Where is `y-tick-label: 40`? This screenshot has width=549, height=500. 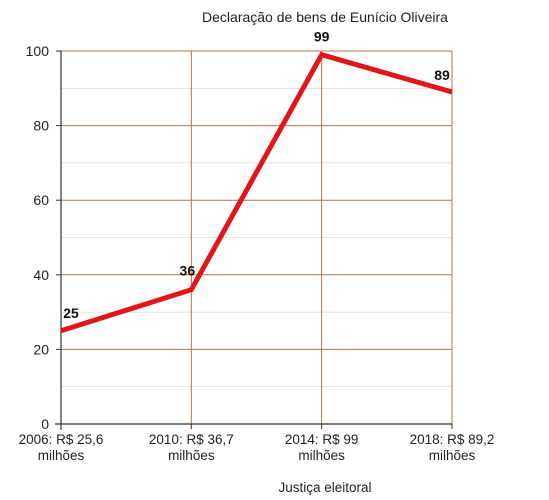
y-tick-label: 40 is located at coordinates (41, 275).